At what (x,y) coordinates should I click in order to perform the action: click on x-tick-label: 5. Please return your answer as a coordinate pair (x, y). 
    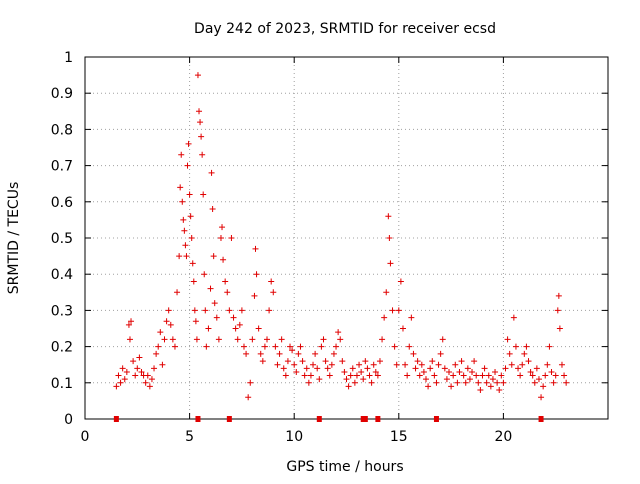
    Looking at the image, I should click on (189, 437).